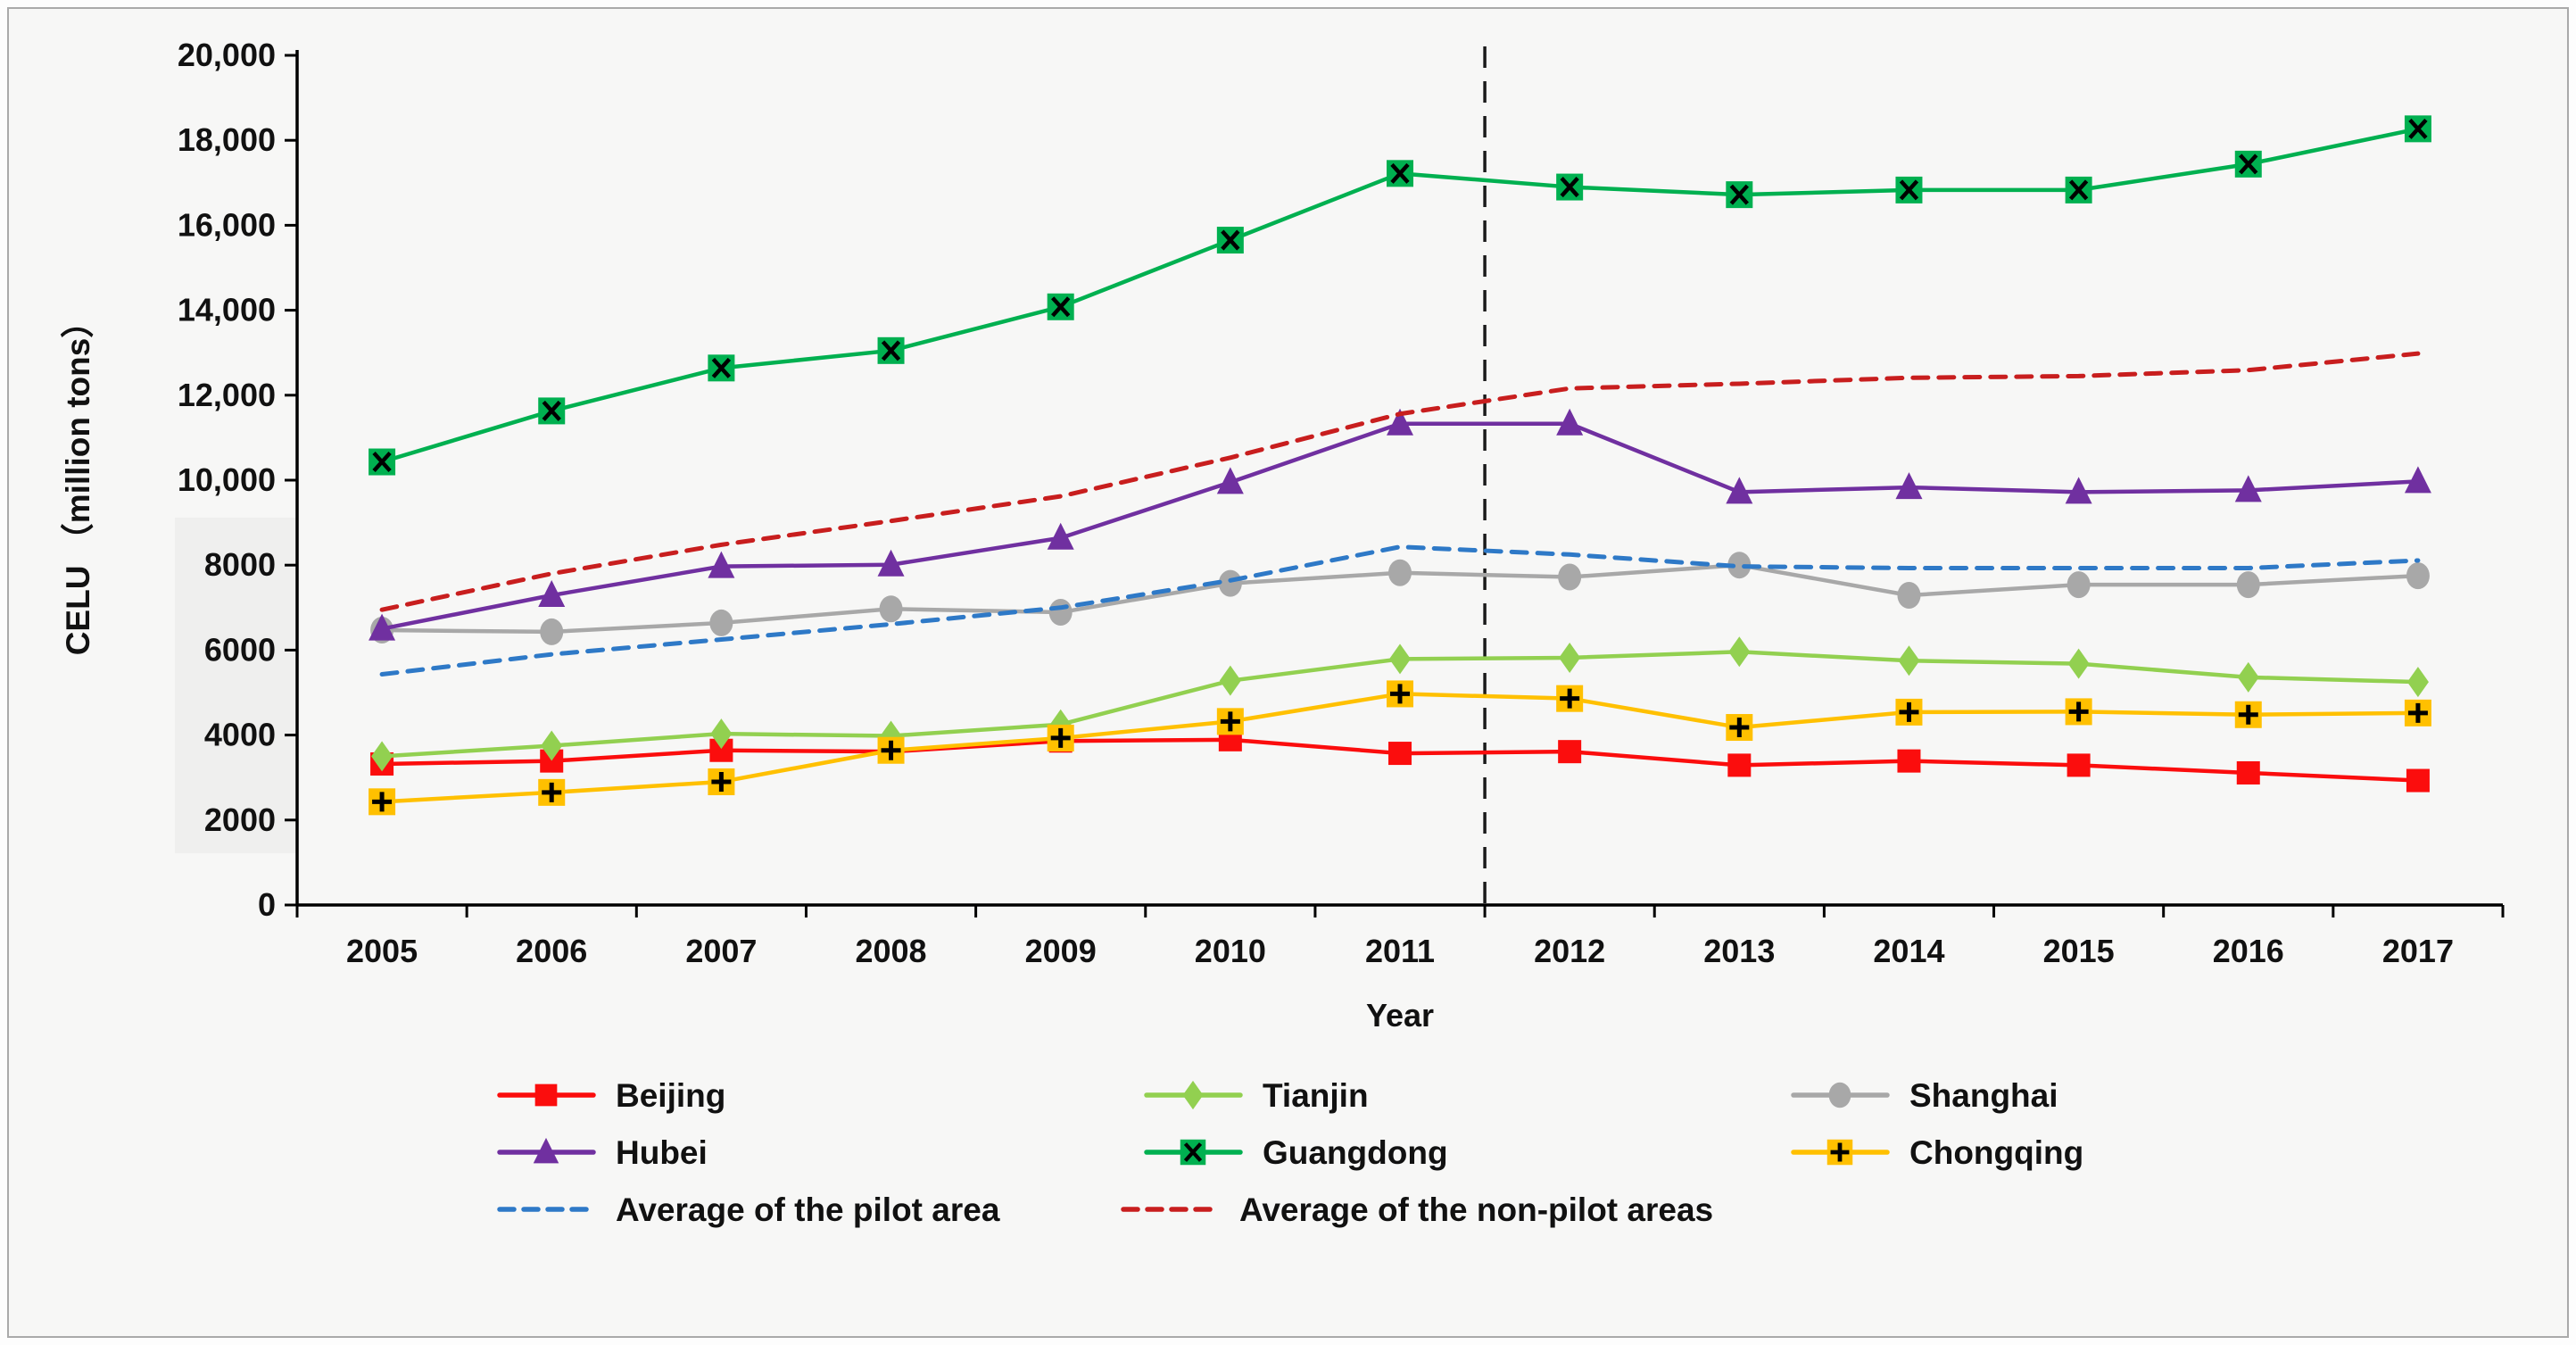  What do you see at coordinates (227, 310) in the screenshot?
I see `y-tick-label: 14,000` at bounding box center [227, 310].